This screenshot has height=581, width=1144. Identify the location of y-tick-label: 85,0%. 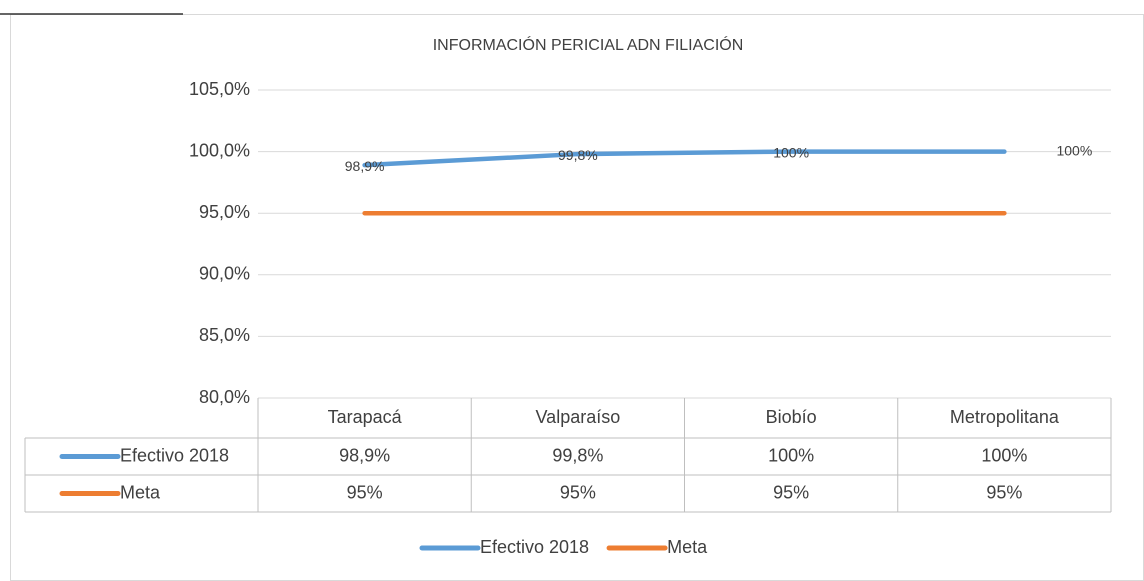
(224, 335).